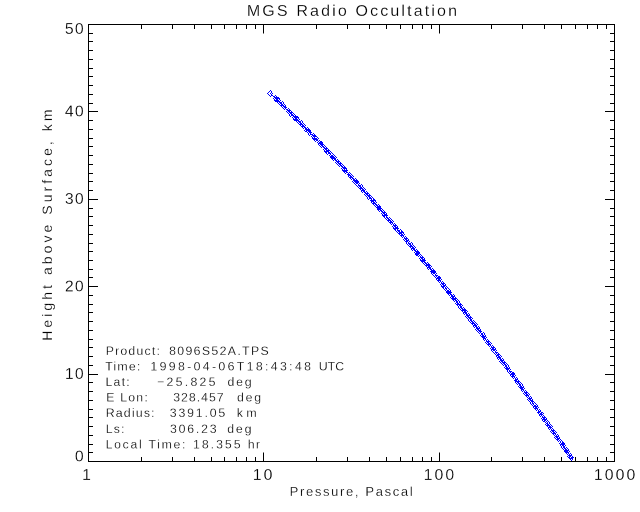 This screenshot has height=512, width=640. I want to click on svg-text: km, so click(248, 413).